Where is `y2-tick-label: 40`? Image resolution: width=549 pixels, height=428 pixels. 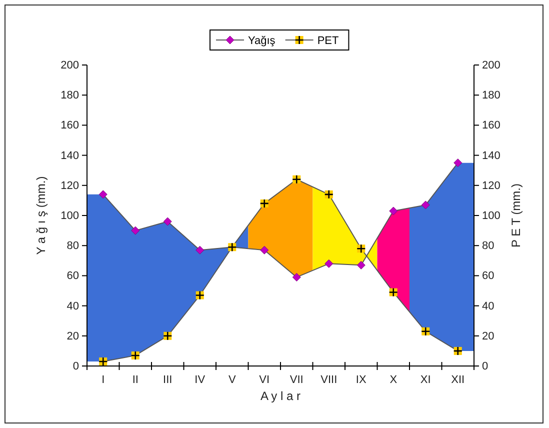
y2-tick-label: 40 is located at coordinates (488, 306).